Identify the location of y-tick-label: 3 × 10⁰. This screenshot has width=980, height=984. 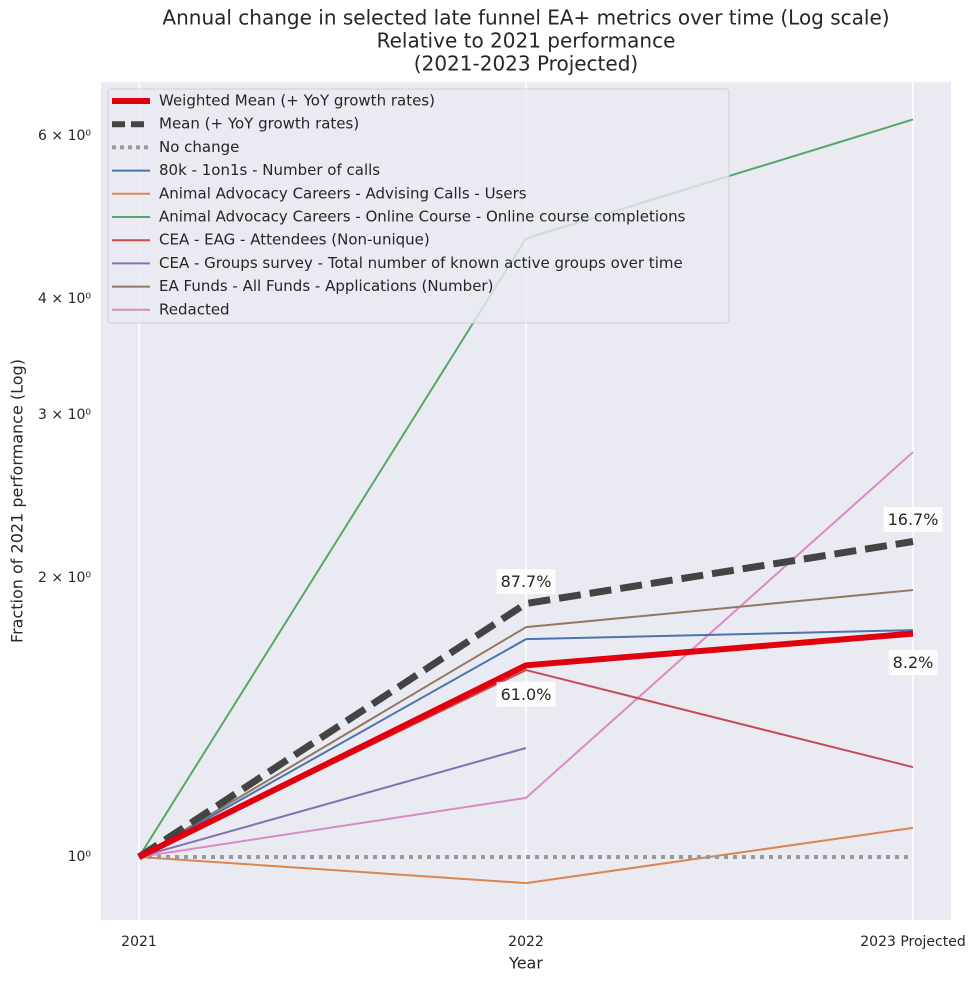
(64, 415).